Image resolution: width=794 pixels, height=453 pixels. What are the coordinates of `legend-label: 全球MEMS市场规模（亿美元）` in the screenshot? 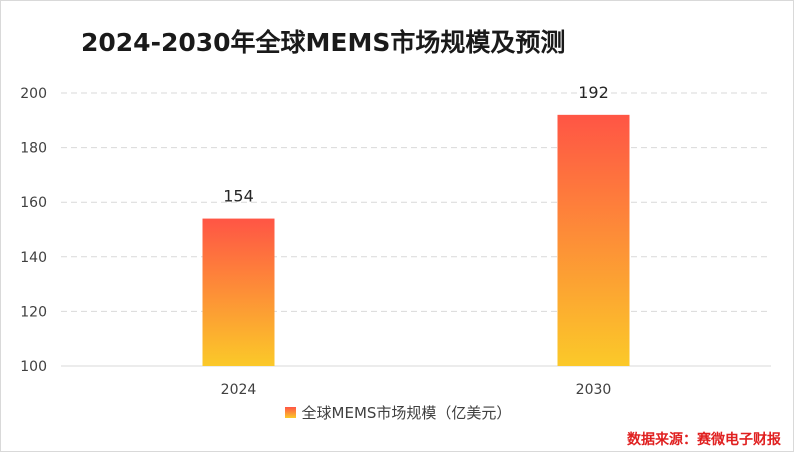 It's located at (406, 413).